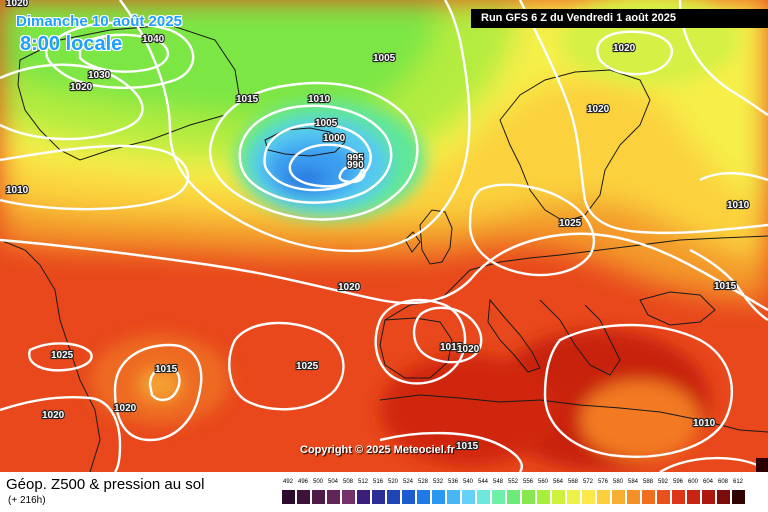 Image resolution: width=768 pixels, height=512 pixels. What do you see at coordinates (557, 482) in the screenshot?
I see `scale-value: 564` at bounding box center [557, 482].